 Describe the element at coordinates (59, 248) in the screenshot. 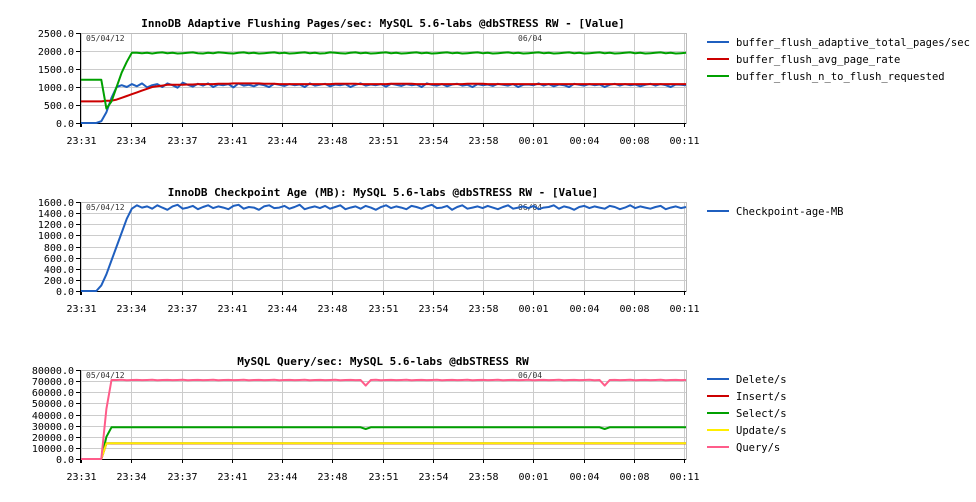

I see `y-tick-label: 800.0` at that location.